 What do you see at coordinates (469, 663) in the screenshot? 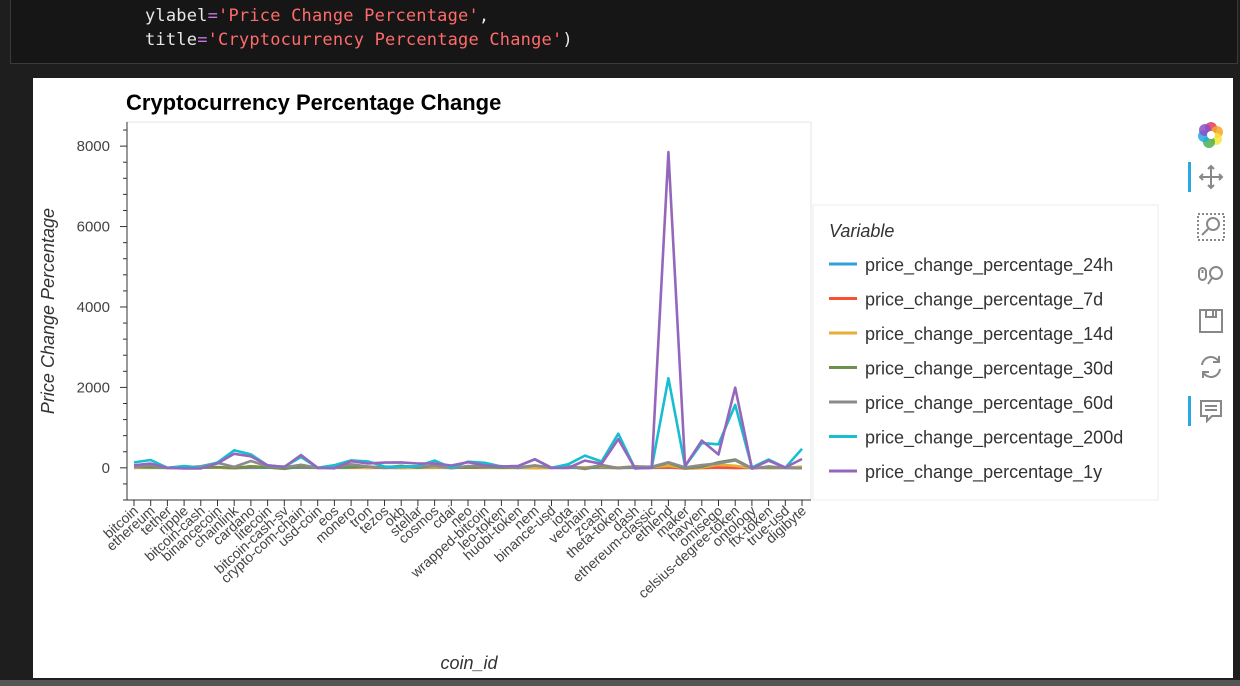
I see `x-axis-label: coin_id` at bounding box center [469, 663].